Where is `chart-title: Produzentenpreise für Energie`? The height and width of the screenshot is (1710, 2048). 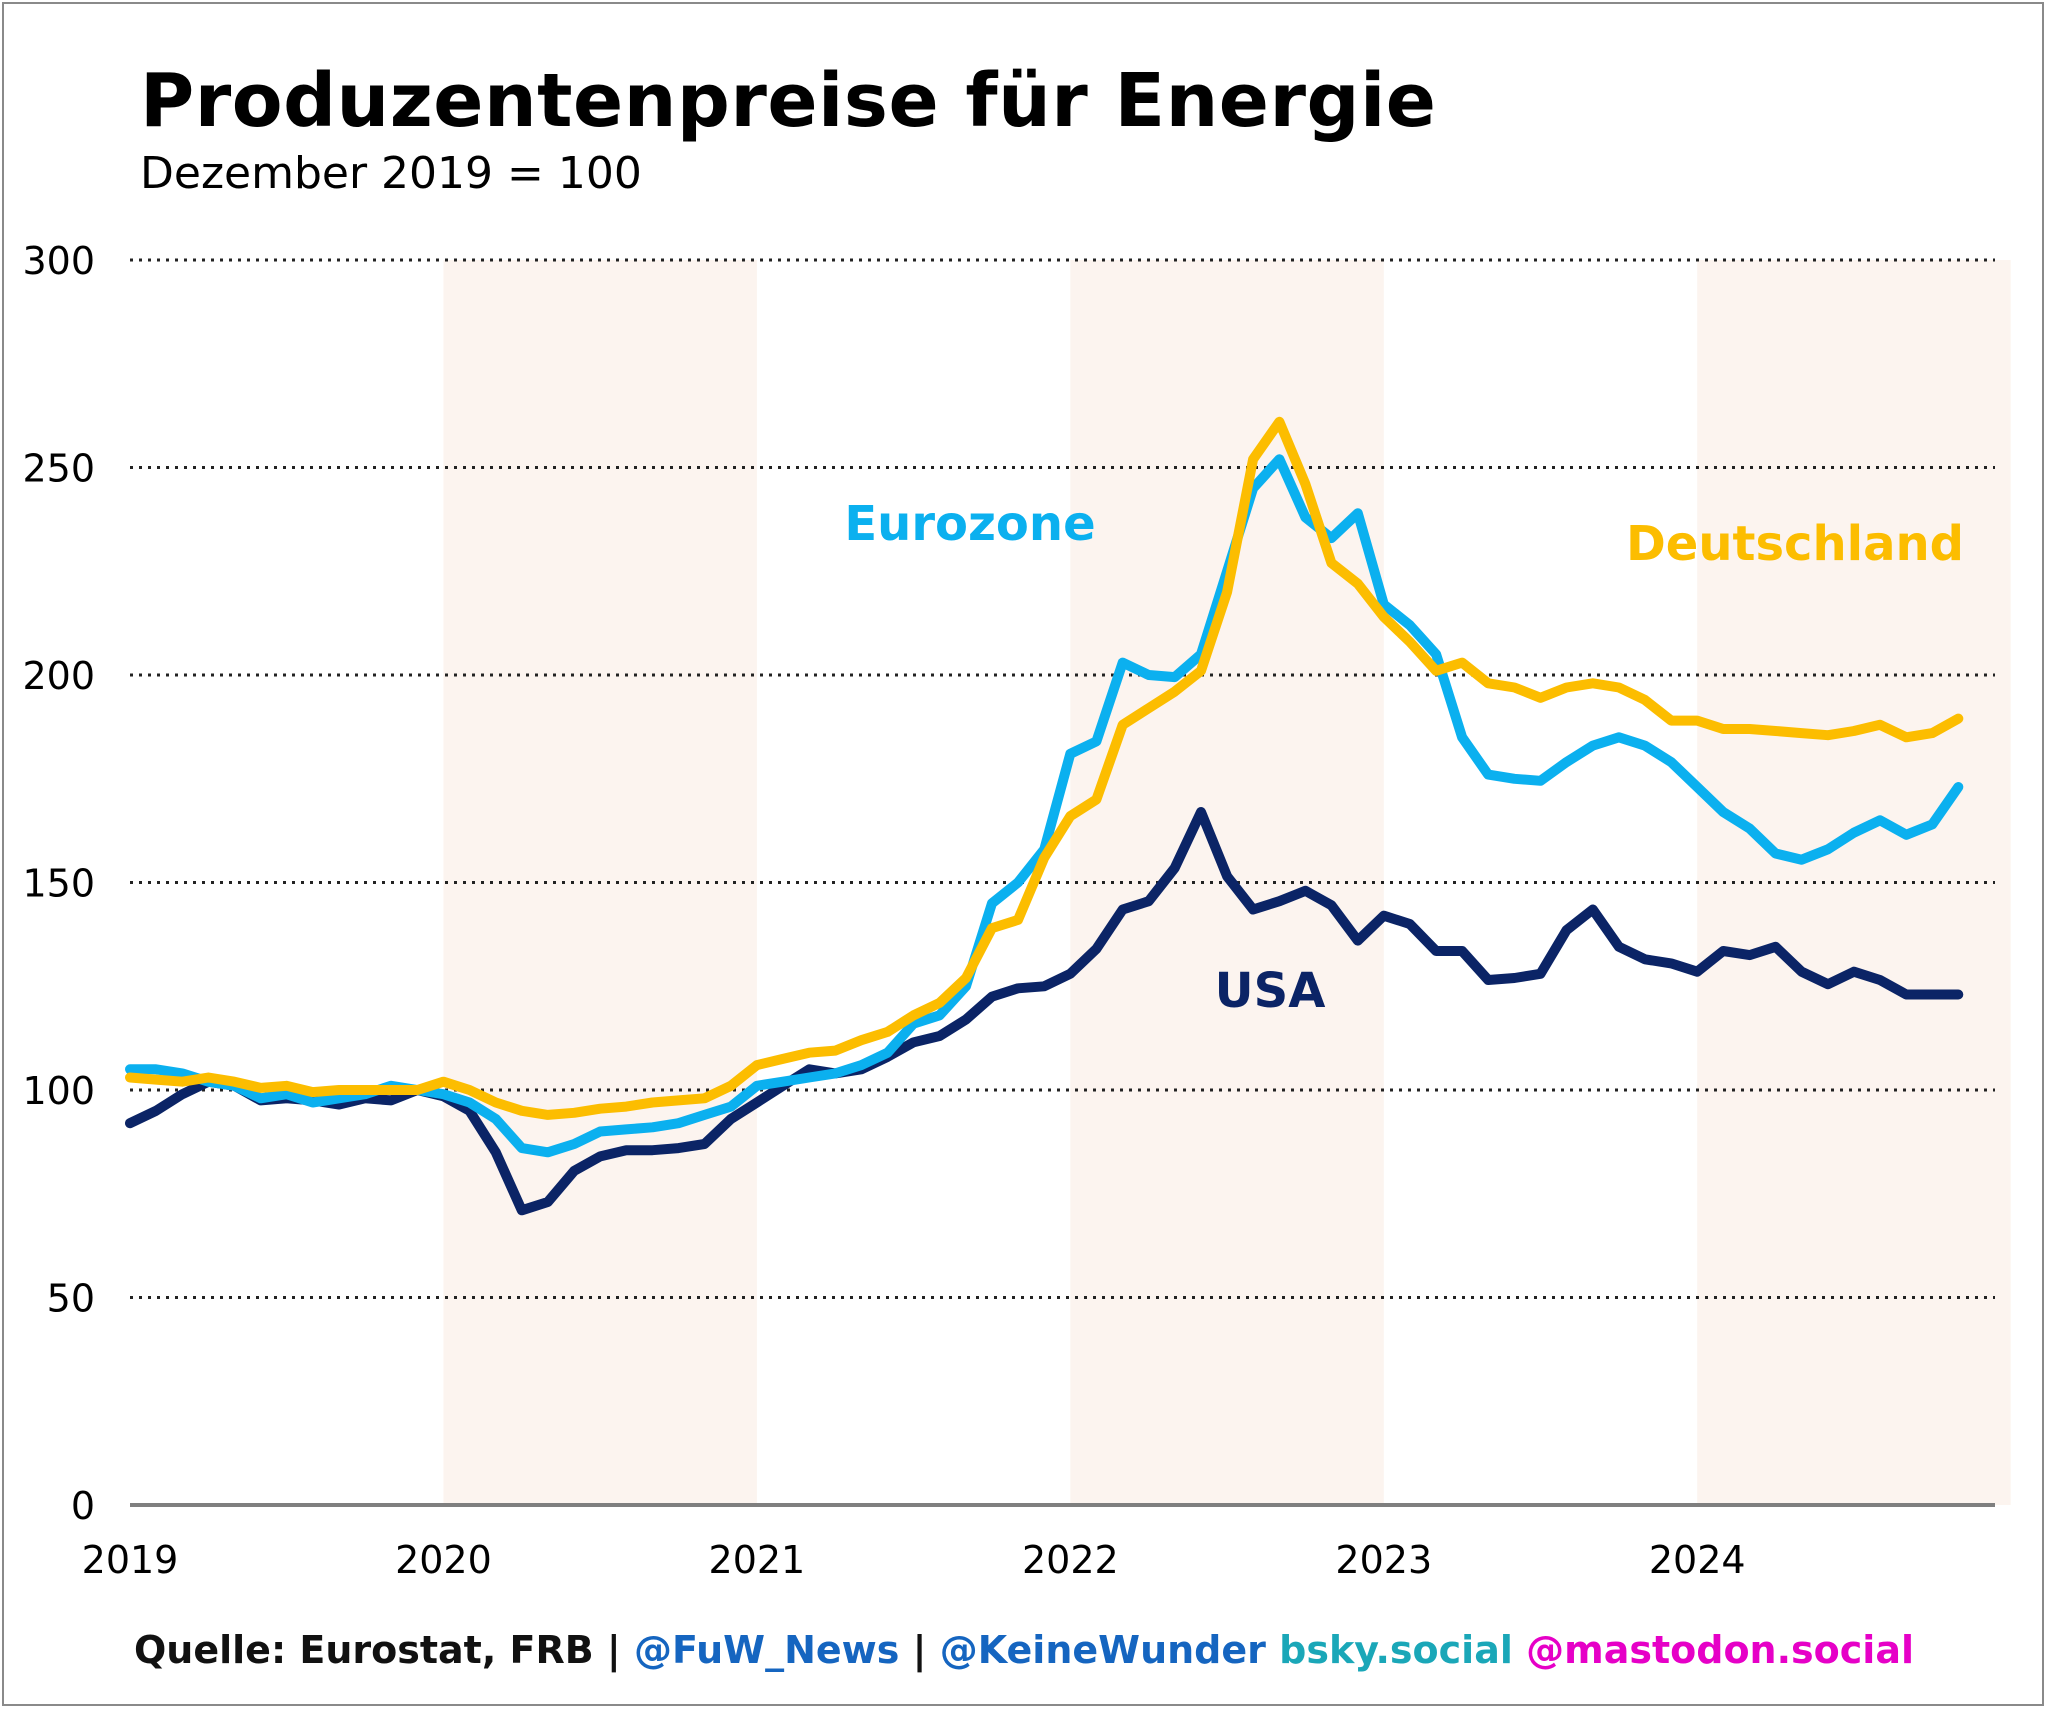
chart-title: Produzentenpreise für Energie is located at coordinates (788, 101).